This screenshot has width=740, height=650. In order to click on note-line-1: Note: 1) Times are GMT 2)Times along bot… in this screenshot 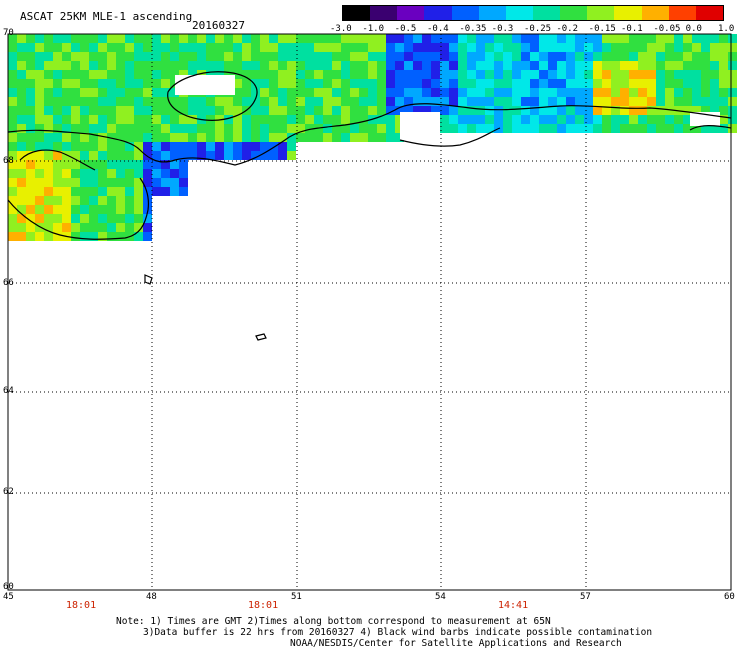, I will do `click(333, 621)`.